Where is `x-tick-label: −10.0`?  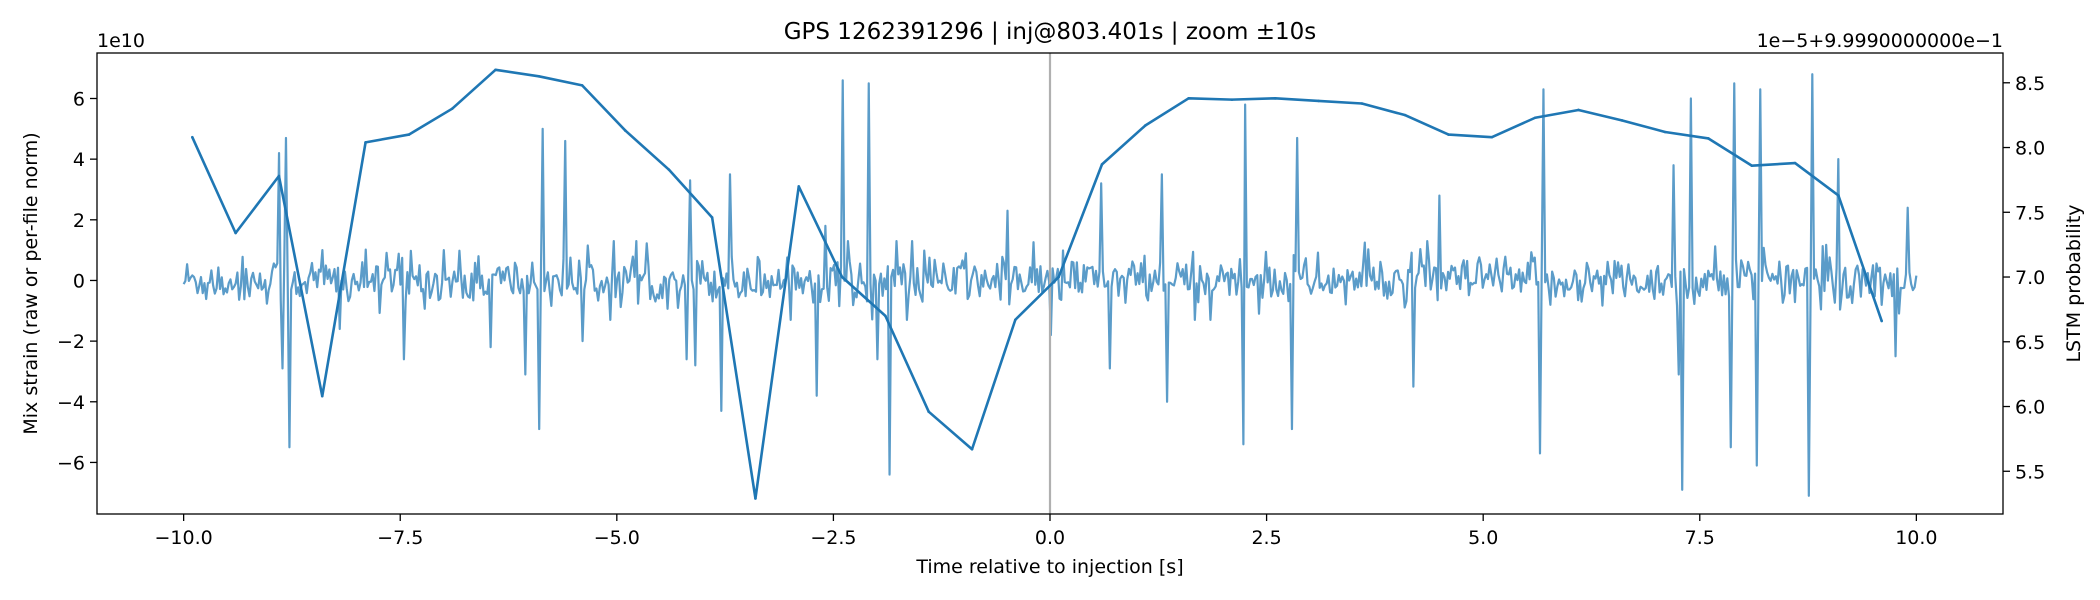 x-tick-label: −10.0 is located at coordinates (184, 538).